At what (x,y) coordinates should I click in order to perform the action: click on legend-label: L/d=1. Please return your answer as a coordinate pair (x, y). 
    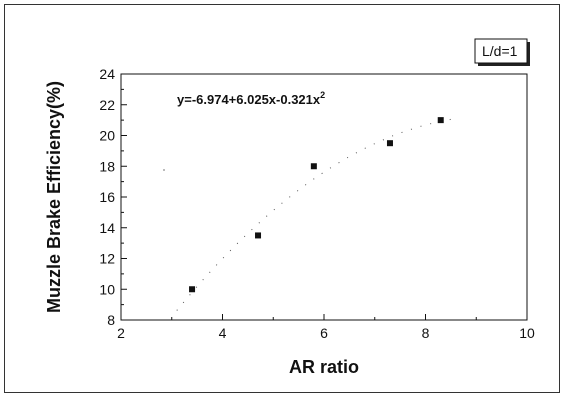
    Looking at the image, I should click on (500, 51).